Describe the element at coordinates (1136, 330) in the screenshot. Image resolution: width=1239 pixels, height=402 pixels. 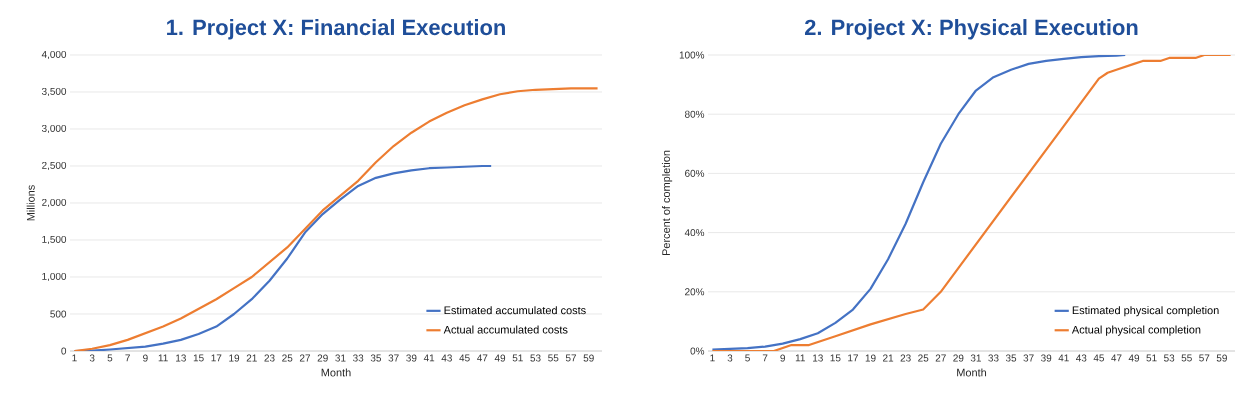
I see `legend-label: Actual physical completion` at that location.